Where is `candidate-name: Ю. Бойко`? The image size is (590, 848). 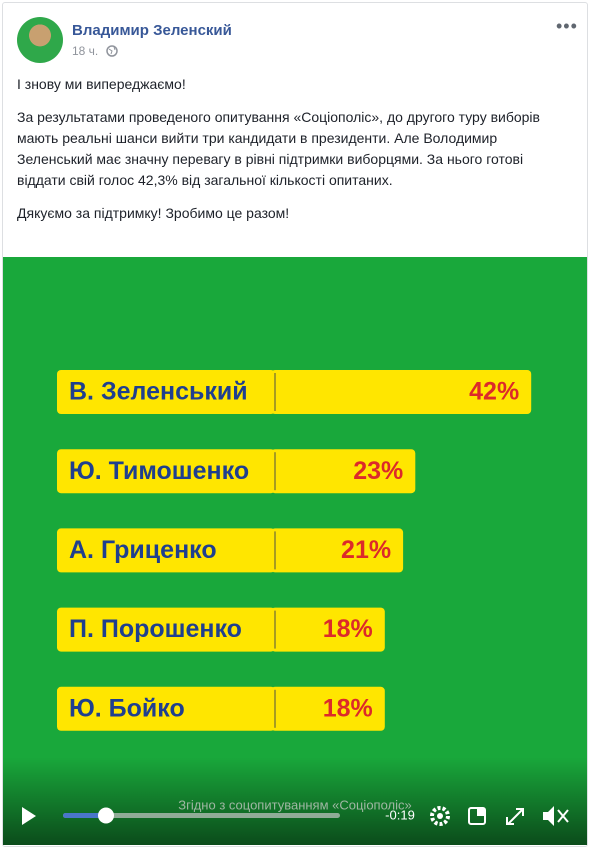 candidate-name: Ю. Бойко is located at coordinates (127, 708).